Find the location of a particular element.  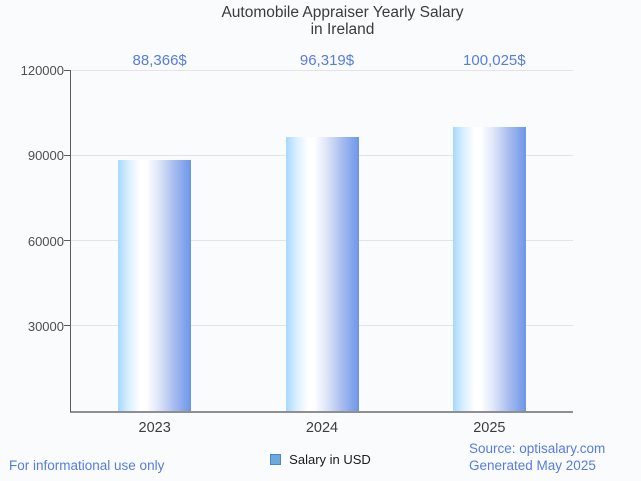

y-tick-label: 60000 is located at coordinates (45, 241).